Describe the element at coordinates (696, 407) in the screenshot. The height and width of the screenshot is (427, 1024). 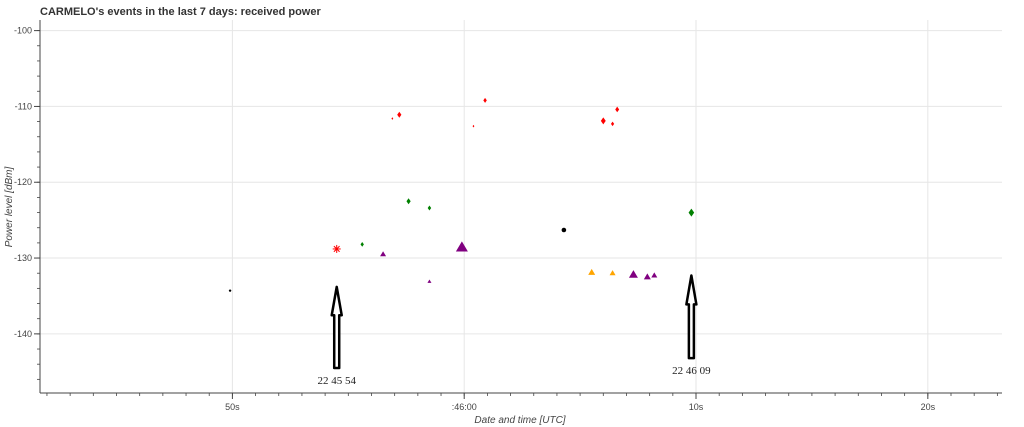
I see `x-tick-label: 10s` at that location.